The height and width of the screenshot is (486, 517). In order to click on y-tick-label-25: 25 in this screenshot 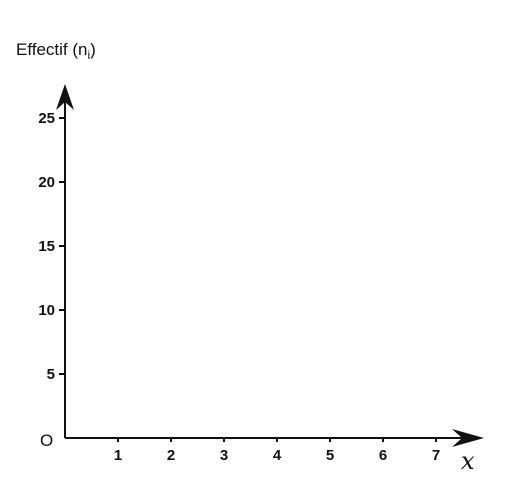, I will do `click(46, 118)`.